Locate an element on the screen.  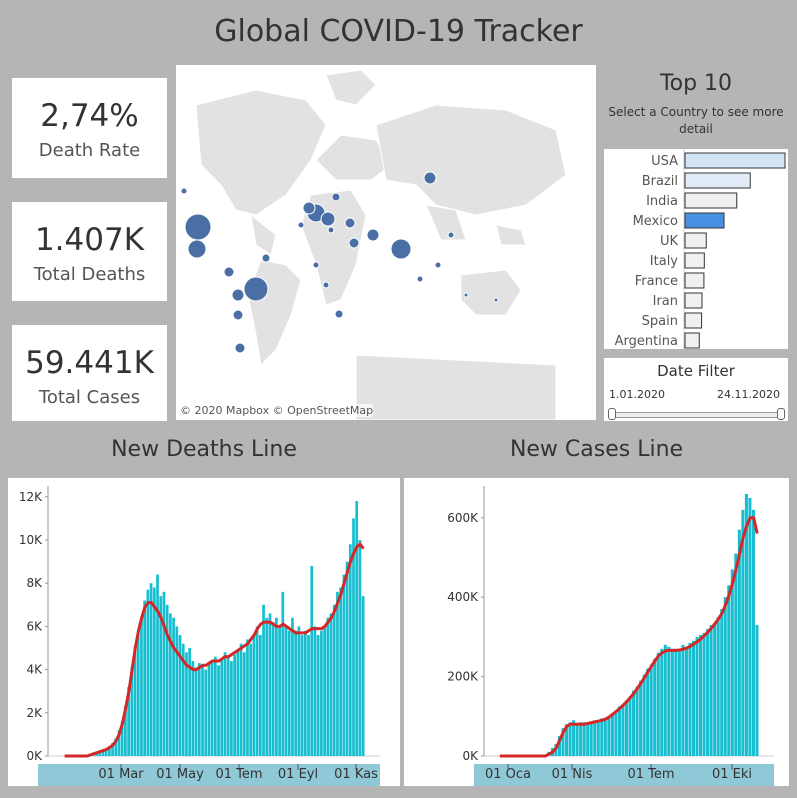
bubble-canada is located at coordinates (184, 191).